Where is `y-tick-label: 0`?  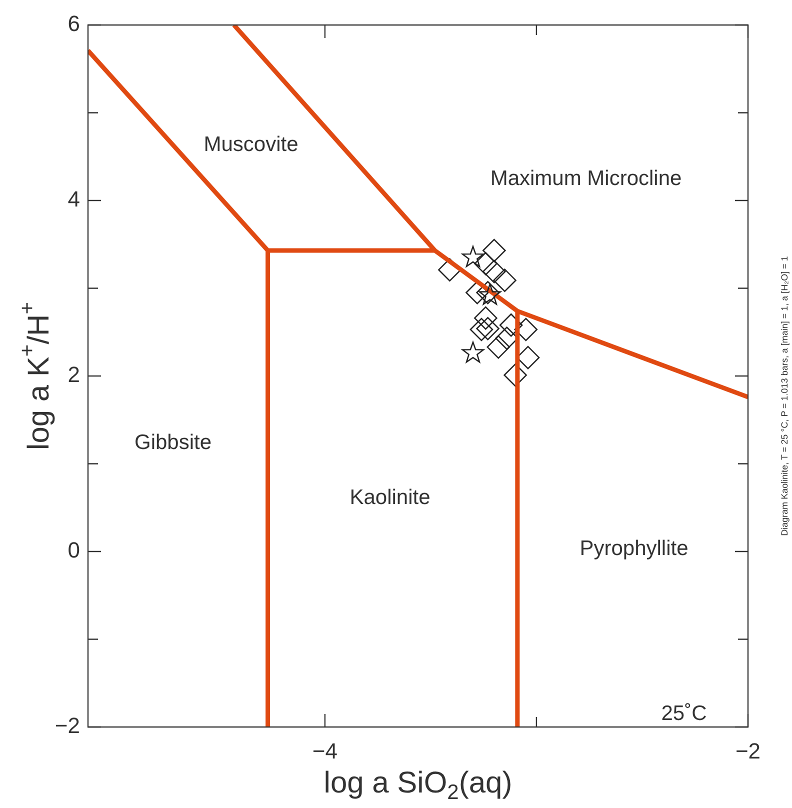 y-tick-label: 0 is located at coordinates (74, 550).